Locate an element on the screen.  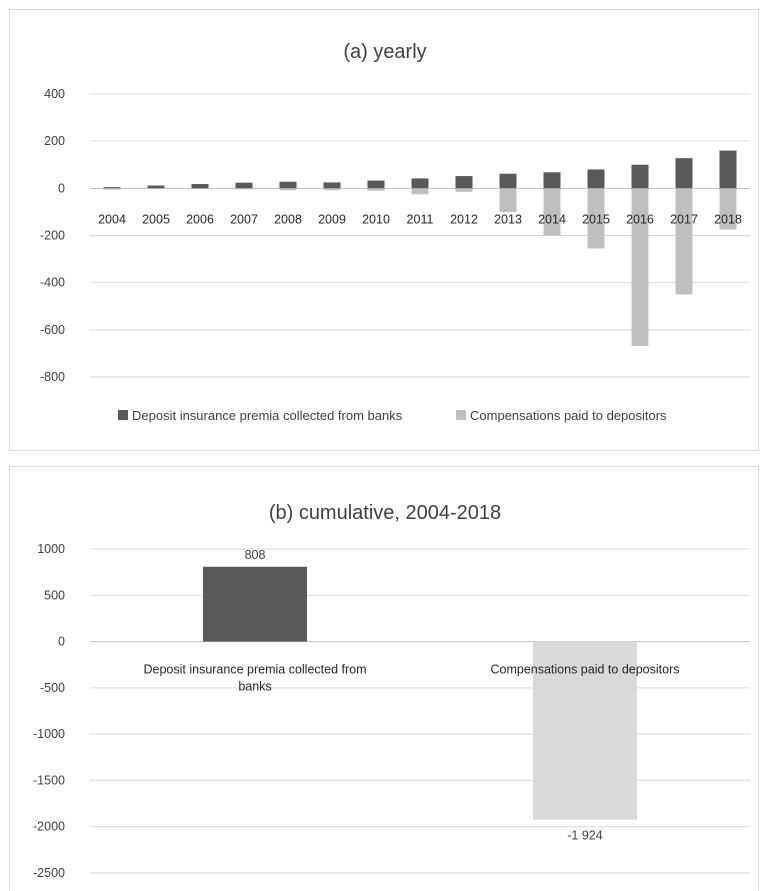
x-category-label: 2005 is located at coordinates (156, 219).